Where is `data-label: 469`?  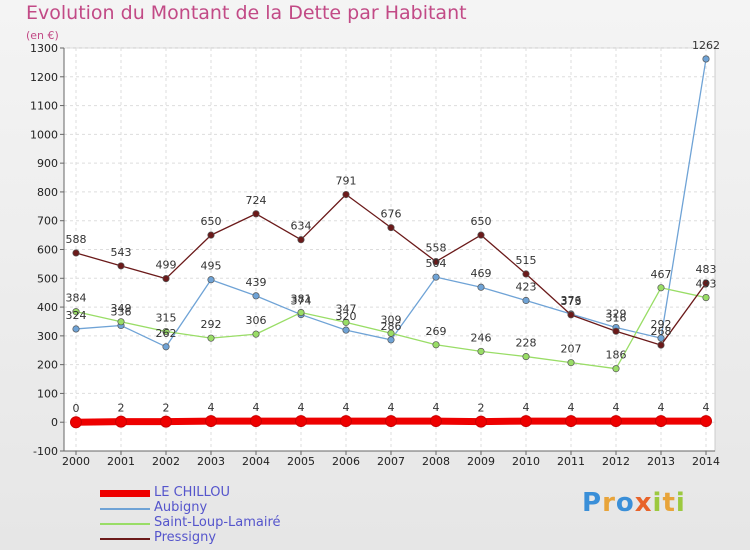 data-label: 469 is located at coordinates (481, 273).